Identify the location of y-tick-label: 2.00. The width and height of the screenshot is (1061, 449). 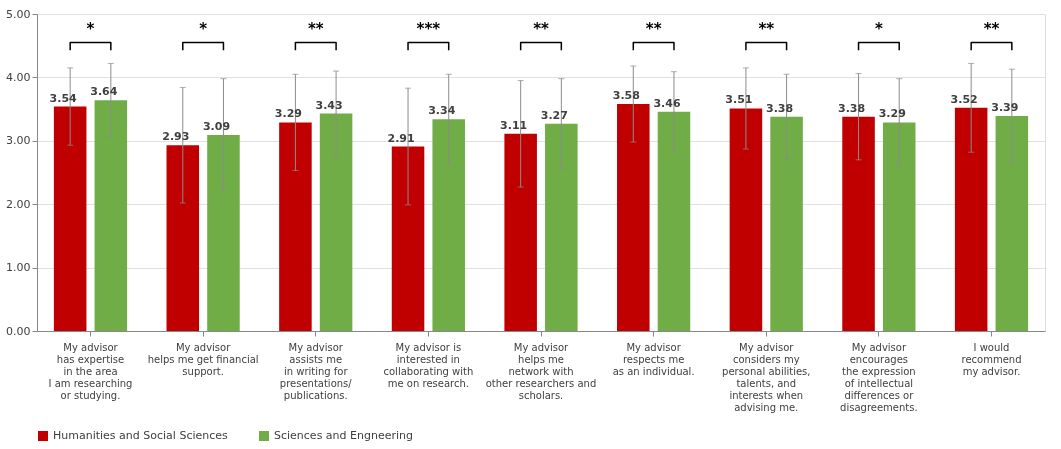
(18, 204).